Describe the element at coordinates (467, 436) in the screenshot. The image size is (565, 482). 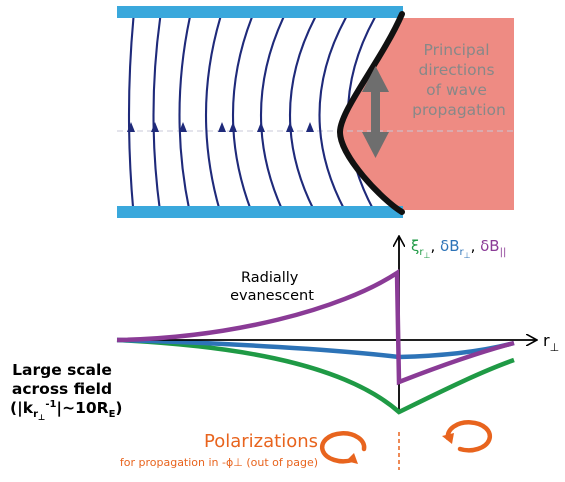
I see `rotation-right-icon` at that location.